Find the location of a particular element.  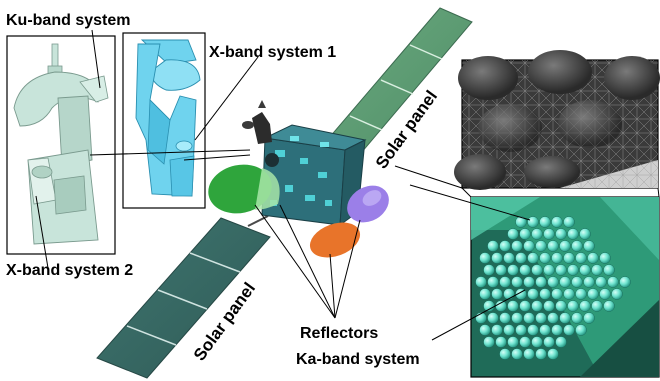

solar-panel-lower is located at coordinates (183, 297).